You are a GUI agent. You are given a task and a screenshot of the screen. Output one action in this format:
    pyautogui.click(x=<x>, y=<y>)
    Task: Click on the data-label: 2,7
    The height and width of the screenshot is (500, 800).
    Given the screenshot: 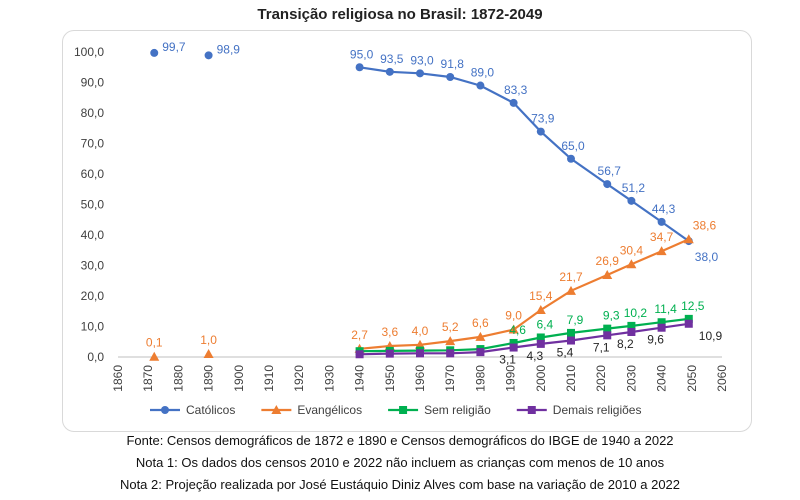 What is the action you would take?
    pyautogui.click(x=359, y=335)
    